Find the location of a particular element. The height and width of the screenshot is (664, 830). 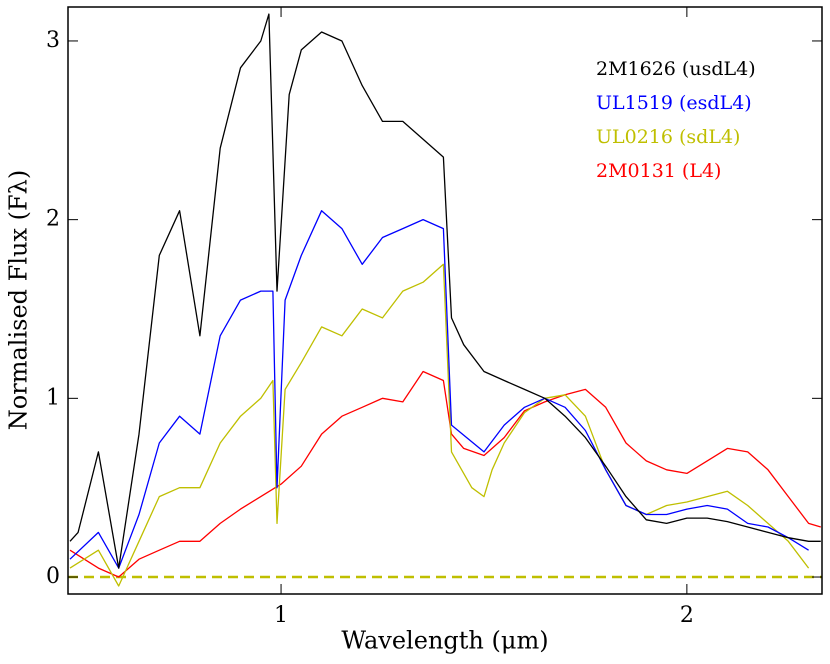

y-tick-label: 0 is located at coordinates (53, 576).